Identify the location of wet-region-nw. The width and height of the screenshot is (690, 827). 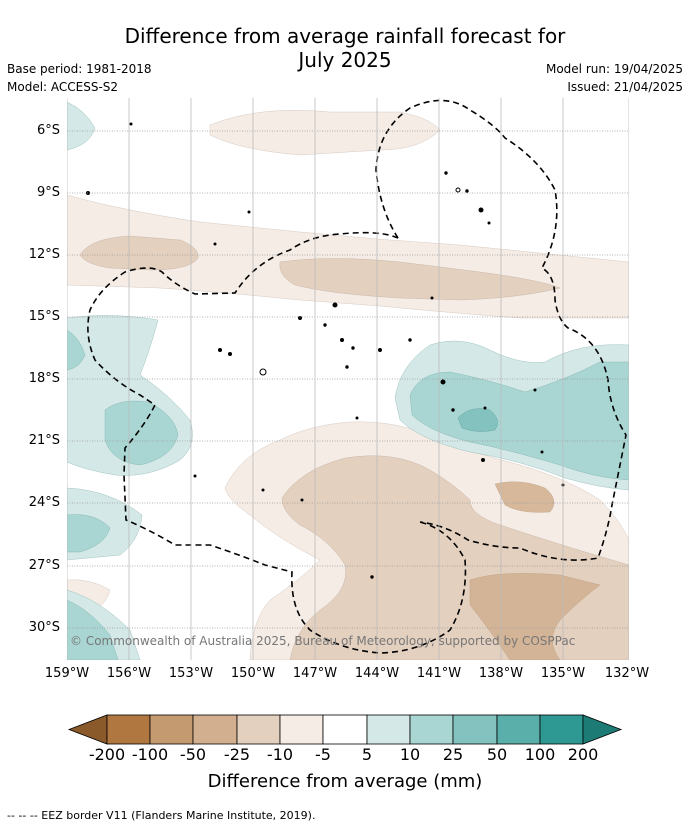
(81, 126).